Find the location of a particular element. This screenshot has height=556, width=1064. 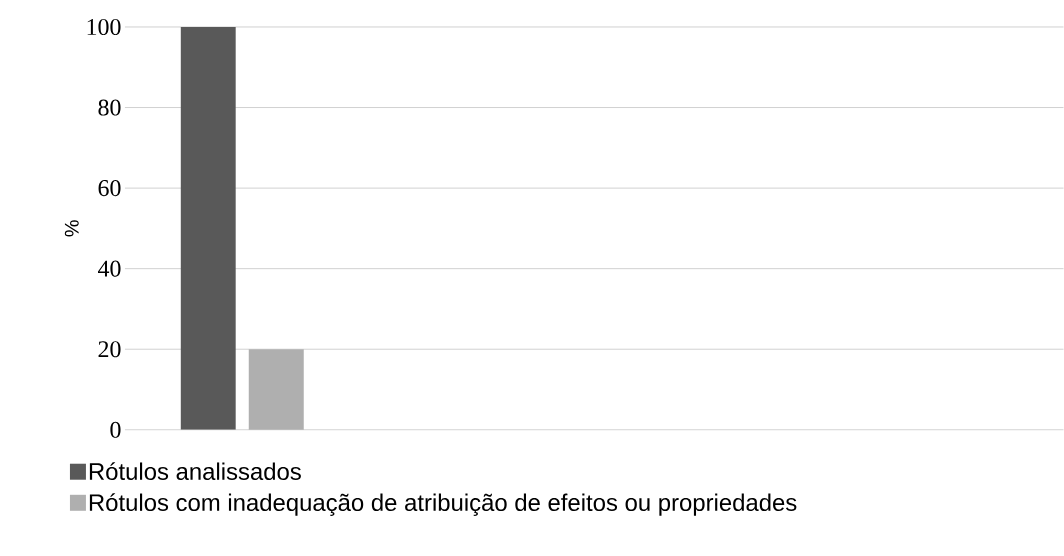

y-tick-label: 0 is located at coordinates (115, 429).